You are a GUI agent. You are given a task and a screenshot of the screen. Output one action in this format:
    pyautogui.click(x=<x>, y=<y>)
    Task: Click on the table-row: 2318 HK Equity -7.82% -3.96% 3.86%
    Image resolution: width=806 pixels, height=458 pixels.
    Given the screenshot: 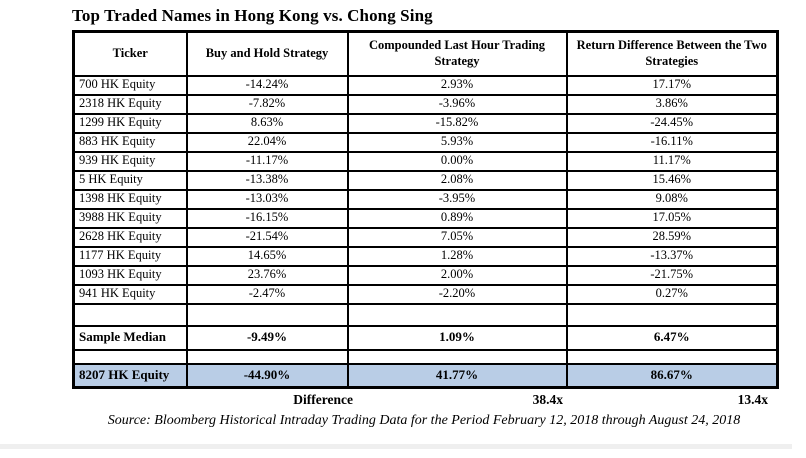 What is the action you would take?
    pyautogui.click(x=425, y=104)
    